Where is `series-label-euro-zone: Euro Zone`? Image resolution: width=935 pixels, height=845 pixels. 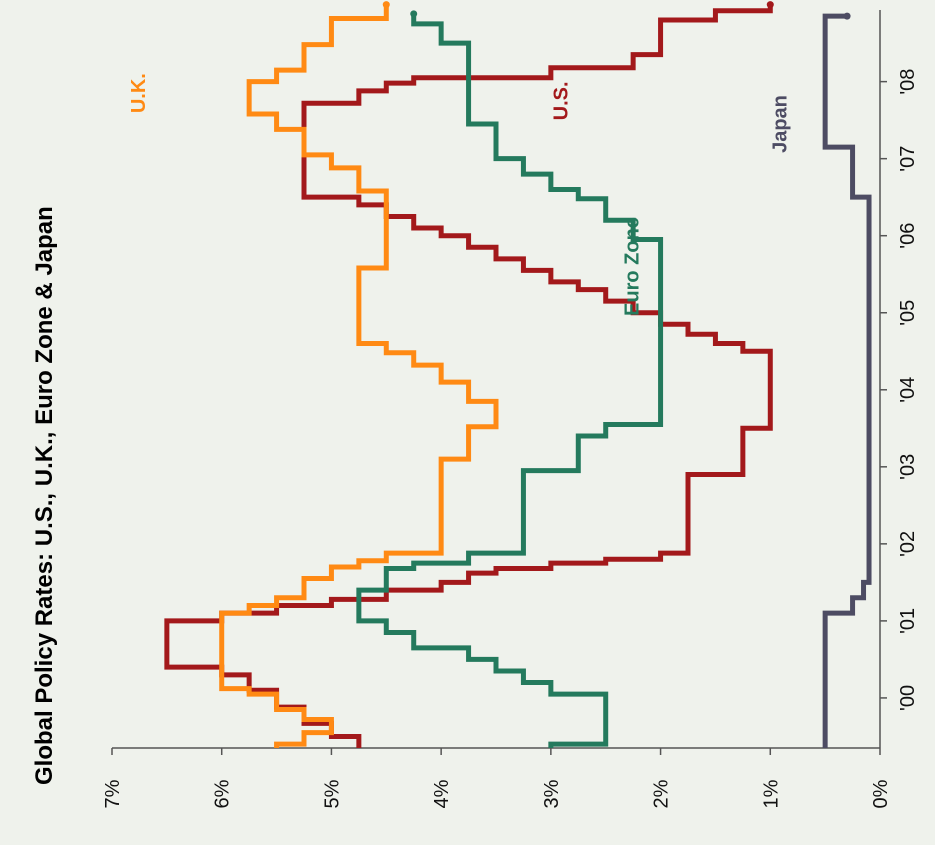
series-label-euro-zone: Euro Zone is located at coordinates (633, 266).